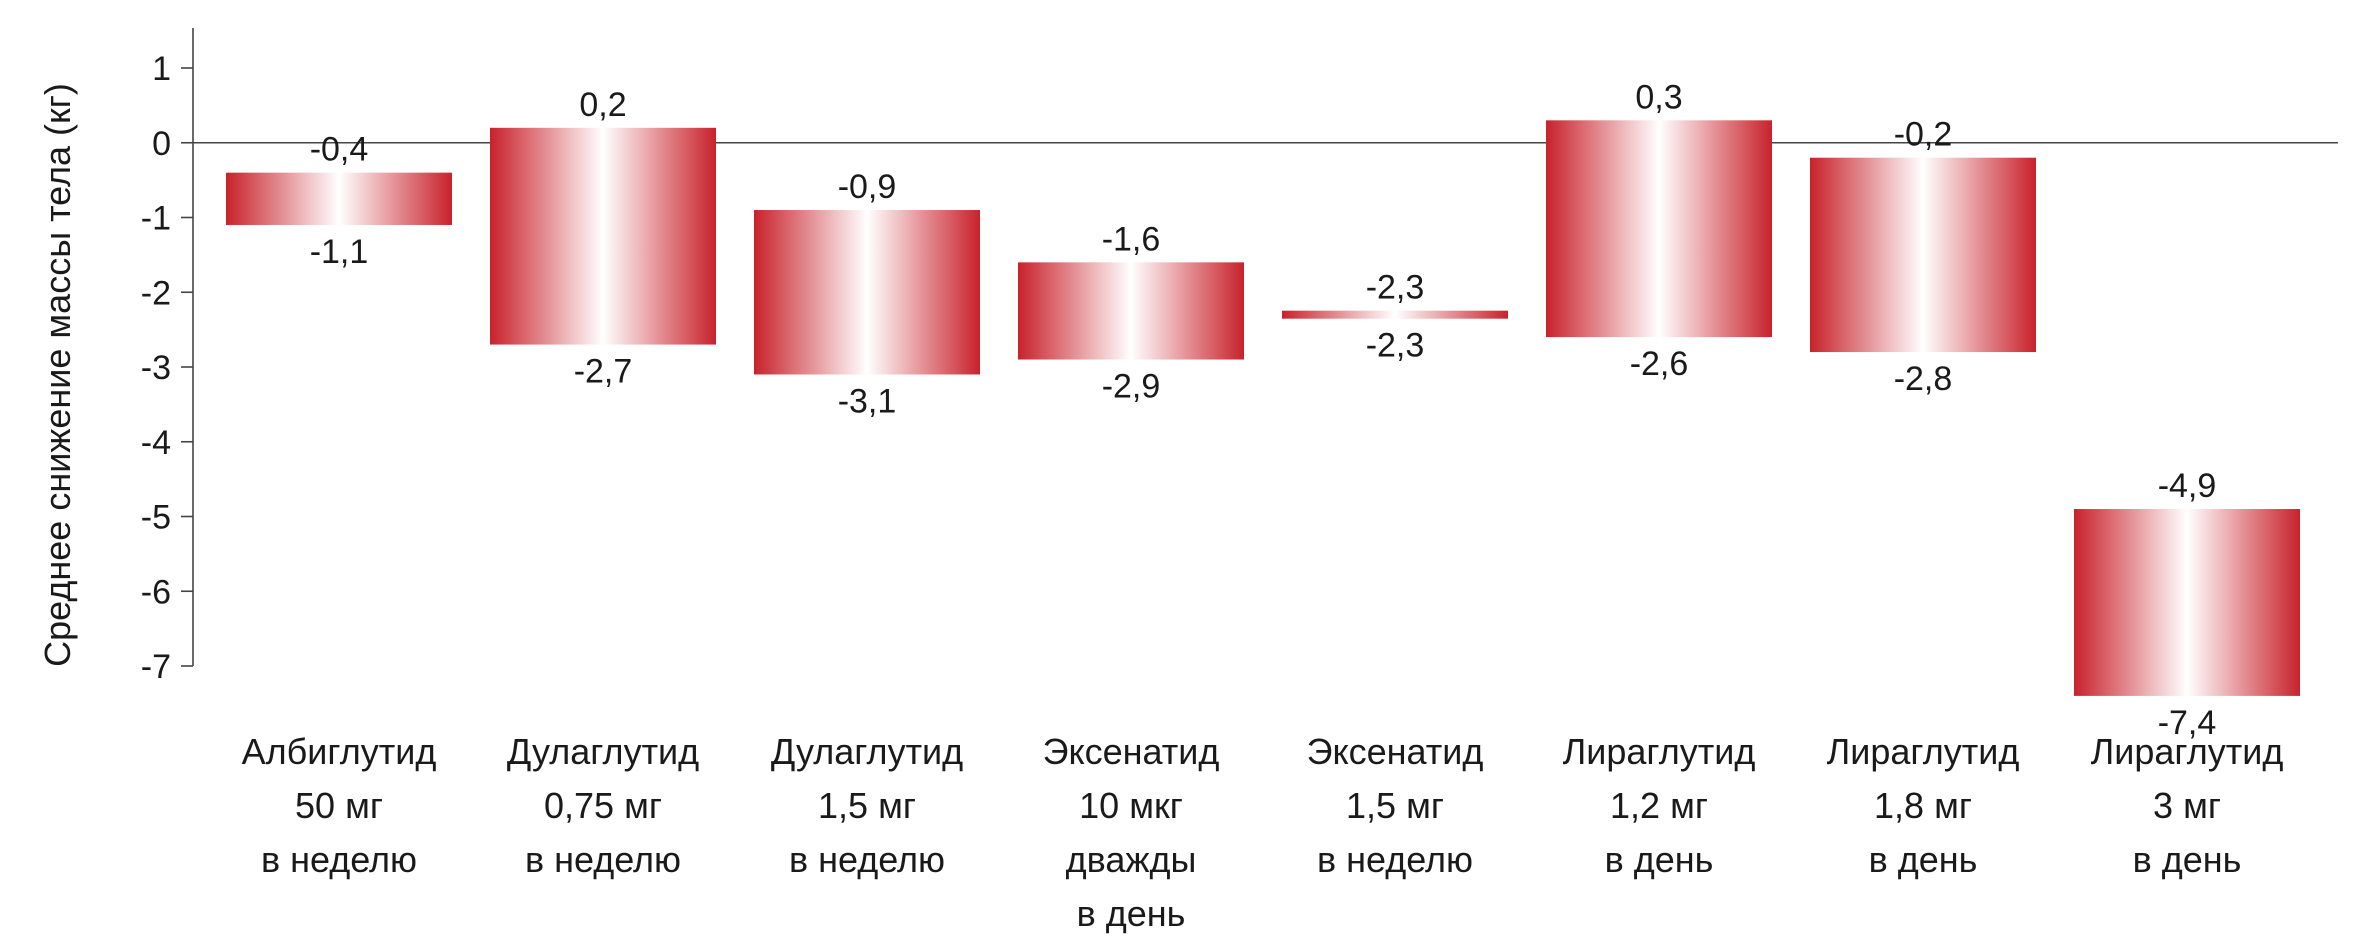 This screenshot has height=939, width=2360. I want to click on bar-bottom-label: -3,1, so click(867, 401).